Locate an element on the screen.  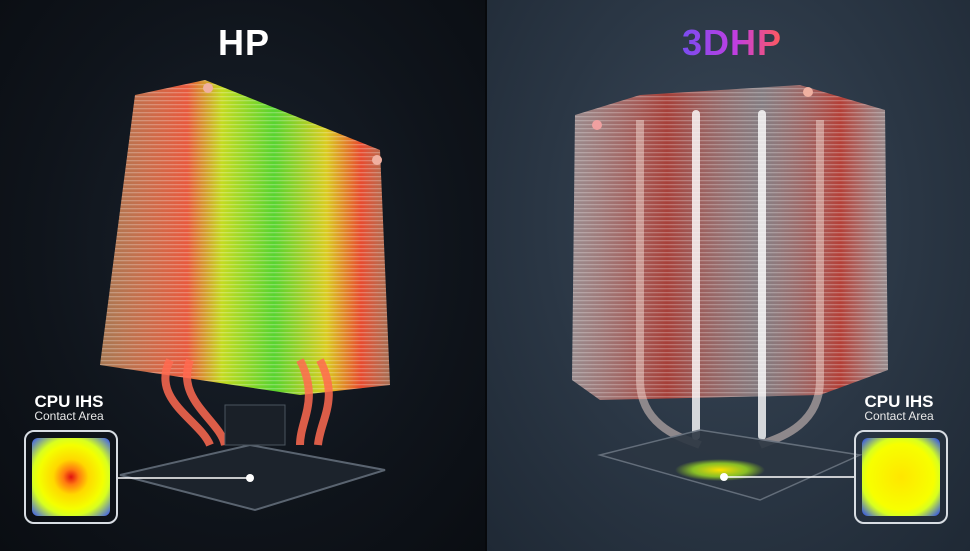
hp-ihs-label-title: CPU IHS is located at coordinates (69, 401).